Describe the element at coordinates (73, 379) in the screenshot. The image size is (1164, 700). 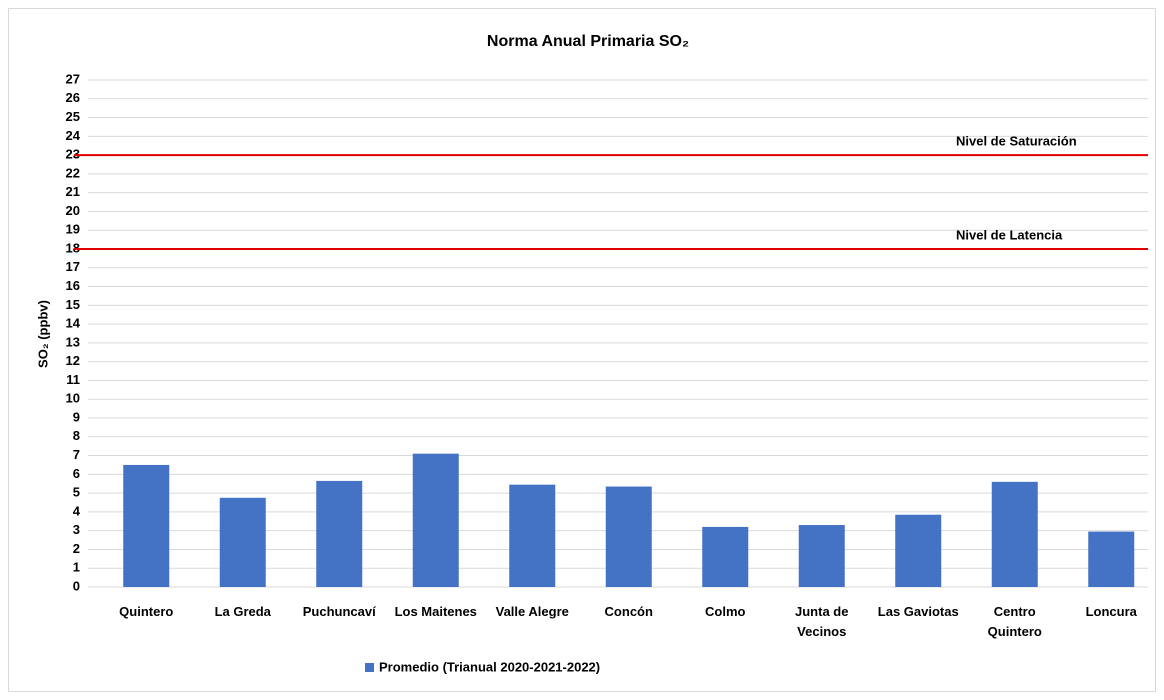
I see `y-tick-label: 11` at that location.